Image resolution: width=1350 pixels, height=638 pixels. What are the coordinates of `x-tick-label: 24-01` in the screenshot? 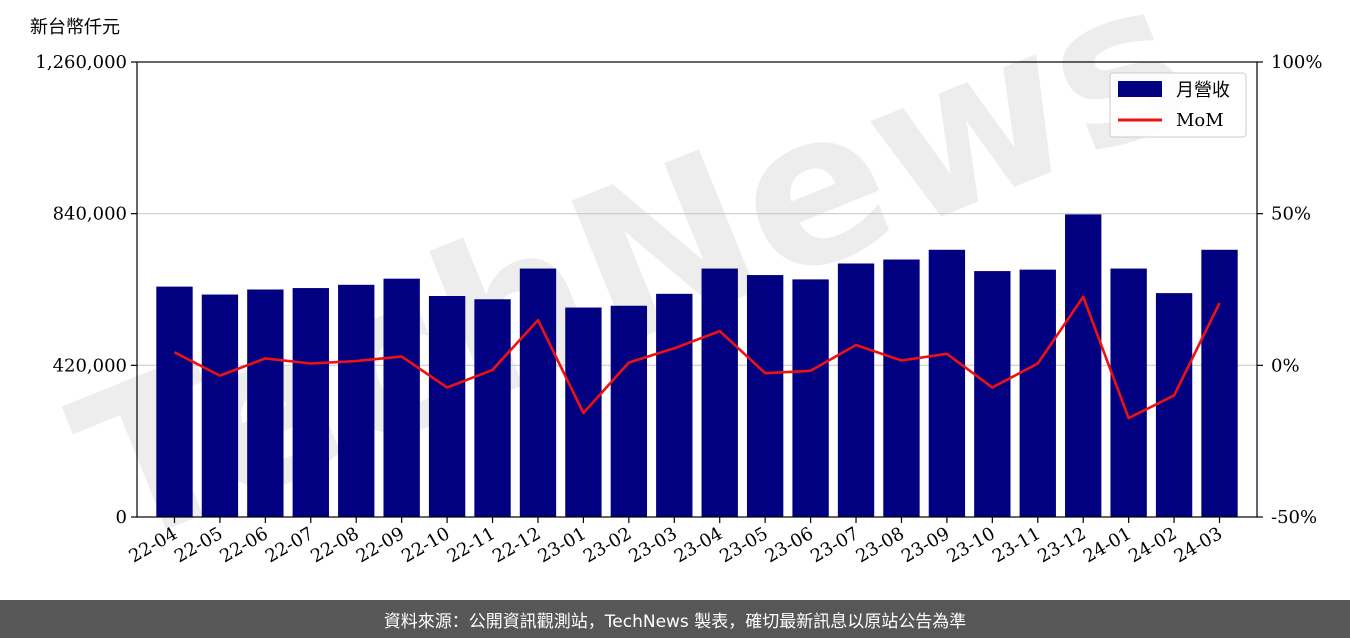 It's located at (1107, 545).